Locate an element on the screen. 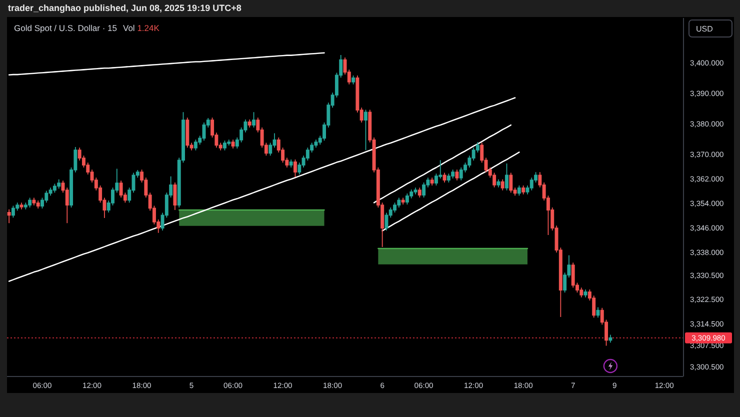  y-axis-title: USD is located at coordinates (705, 29).